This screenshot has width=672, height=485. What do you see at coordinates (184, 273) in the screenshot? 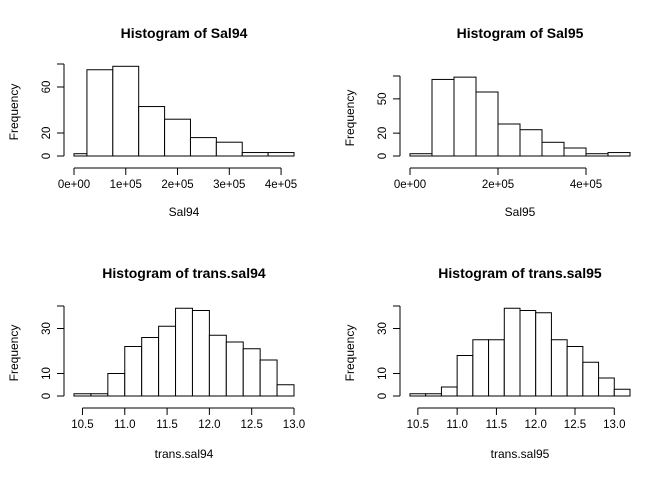
I see `chart-title: Histogram of trans.sal94` at bounding box center [184, 273].